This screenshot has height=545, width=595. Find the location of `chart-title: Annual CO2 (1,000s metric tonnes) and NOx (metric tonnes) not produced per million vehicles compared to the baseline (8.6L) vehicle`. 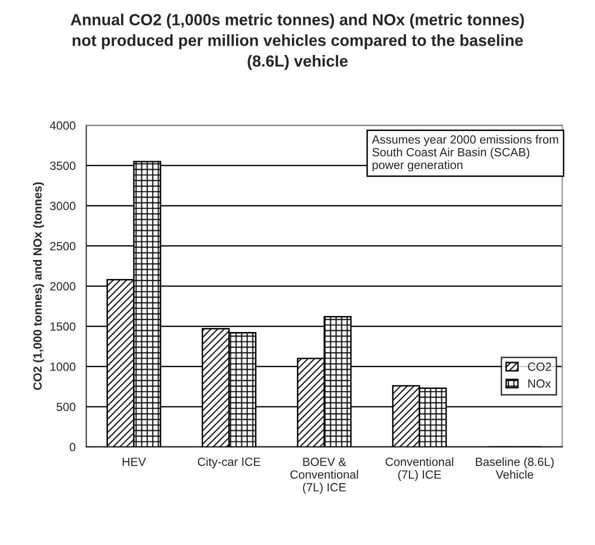

chart-title: Annual CO2 (1,000s metric tonnes) and NOx (metric tonnes) not produced per million vehicles compared to the baseline (8.6L) vehicle is located at coordinates (297, 42).